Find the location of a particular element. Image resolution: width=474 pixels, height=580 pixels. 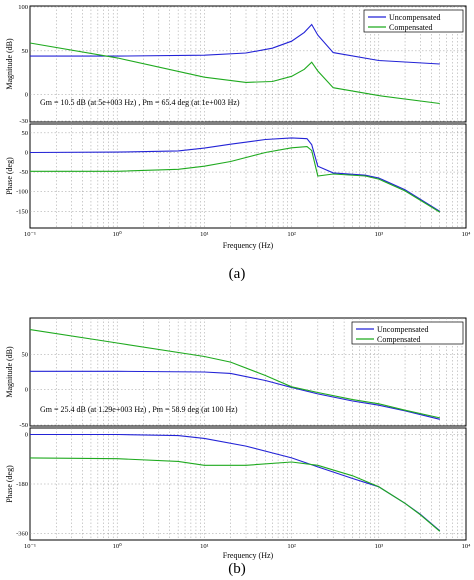

legend-b: Uncompensated Compensated is located at coordinates (407, 333).